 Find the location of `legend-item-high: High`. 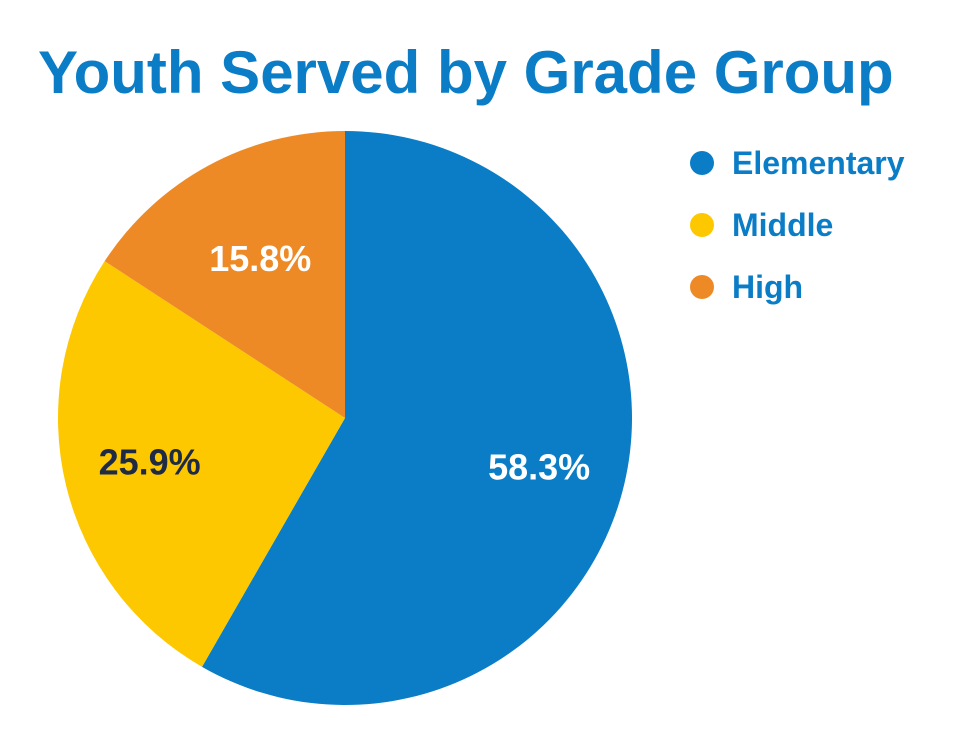

legend-item-high: High is located at coordinates (797, 287).